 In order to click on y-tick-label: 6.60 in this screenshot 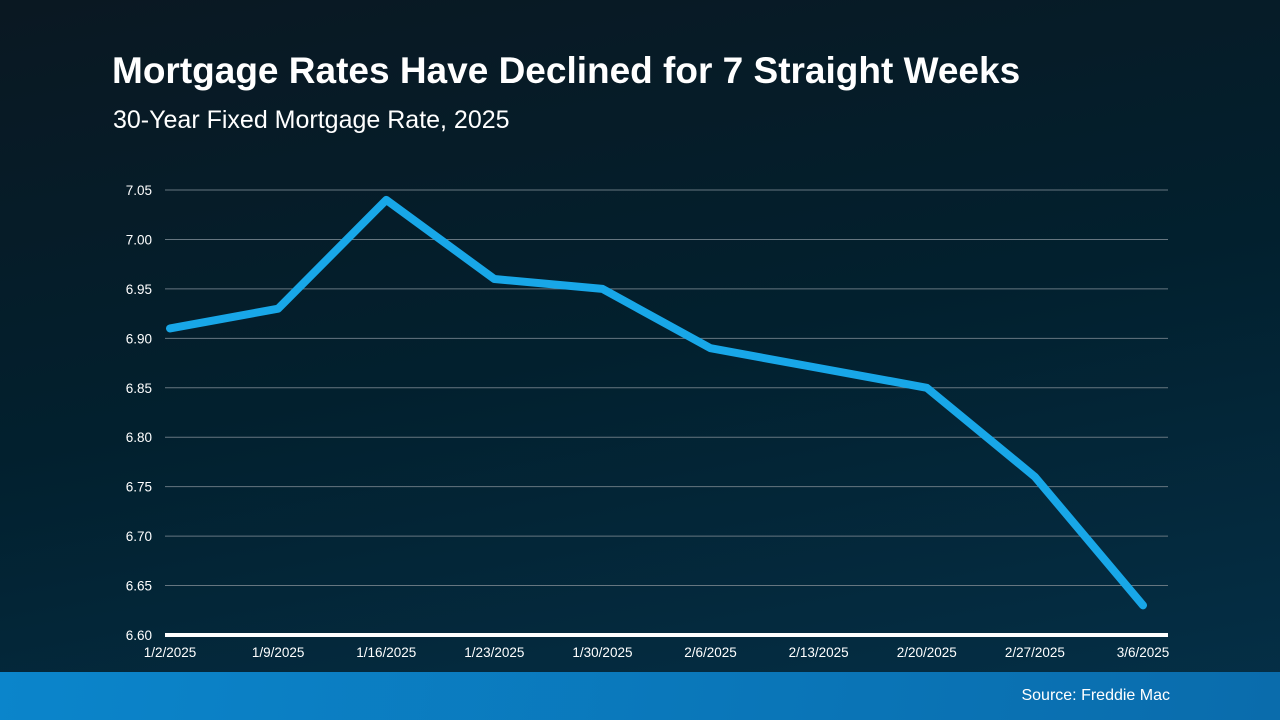, I will do `click(139, 635)`.